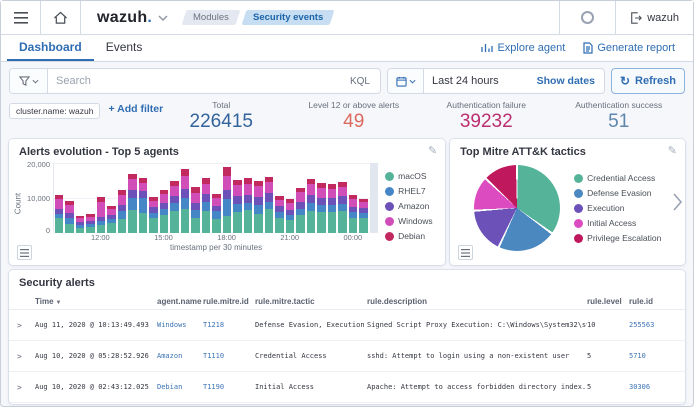 The image size is (694, 407). Describe the element at coordinates (129, 18) in the screenshot. I see `wazuh-logo: wazuh.` at that location.